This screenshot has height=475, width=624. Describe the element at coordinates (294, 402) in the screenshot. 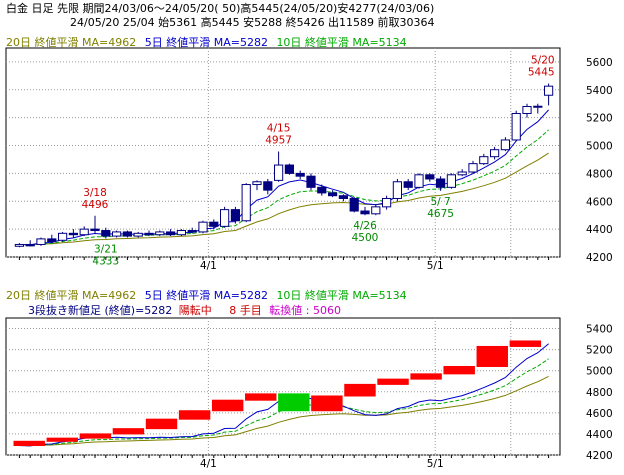

I see `new-price-bar-down` at that location.